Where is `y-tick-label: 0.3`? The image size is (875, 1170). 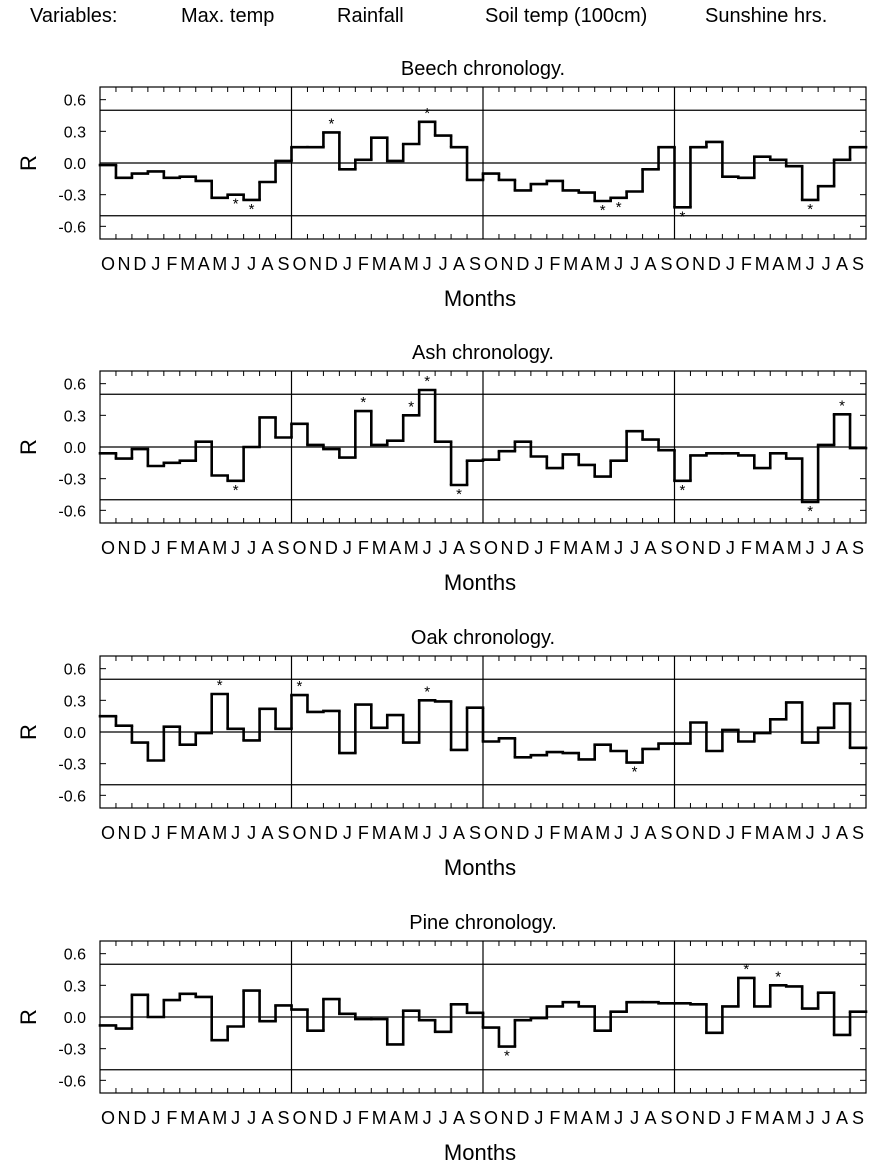
y-tick-label: 0.3 is located at coordinates (75, 986).